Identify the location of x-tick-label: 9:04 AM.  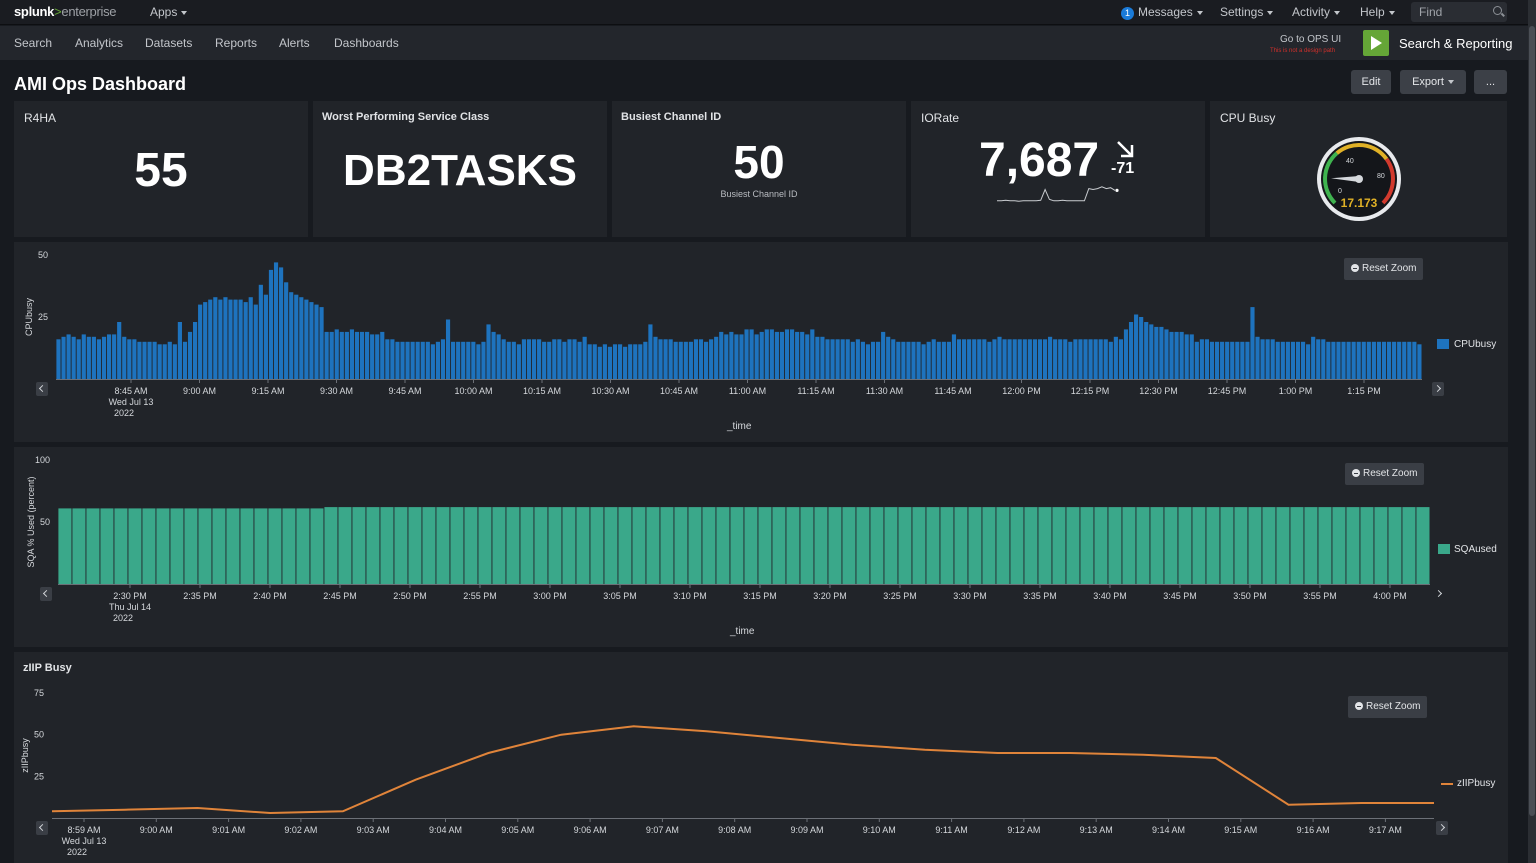
(445, 830).